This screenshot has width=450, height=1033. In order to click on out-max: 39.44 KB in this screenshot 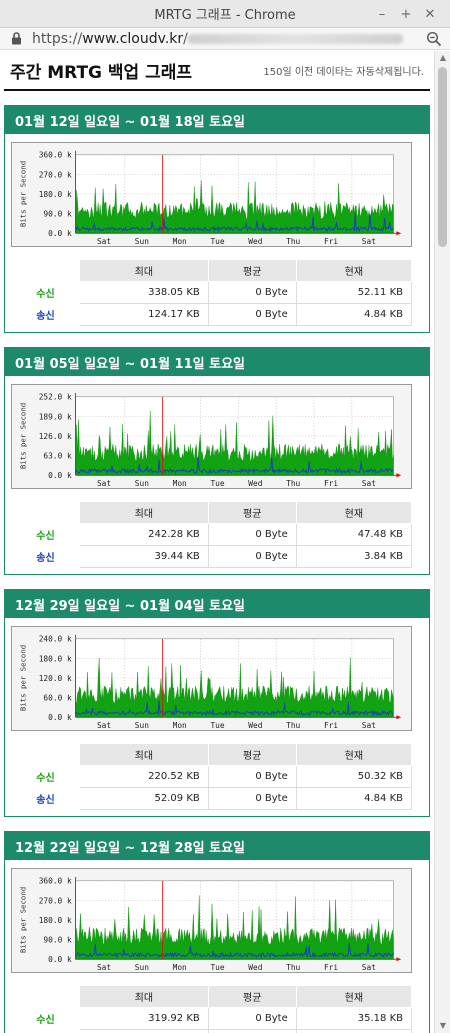, I will do `click(144, 556)`.